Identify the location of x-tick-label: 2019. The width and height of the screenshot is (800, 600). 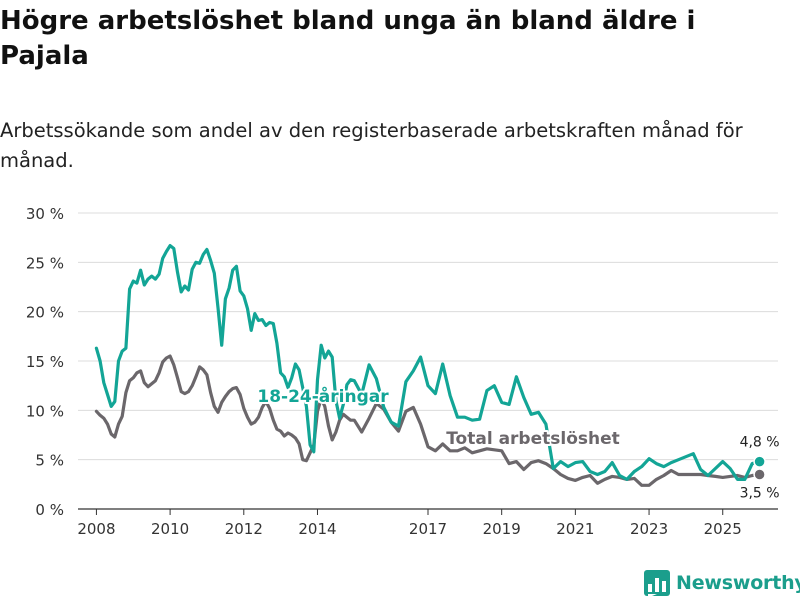
(502, 529).